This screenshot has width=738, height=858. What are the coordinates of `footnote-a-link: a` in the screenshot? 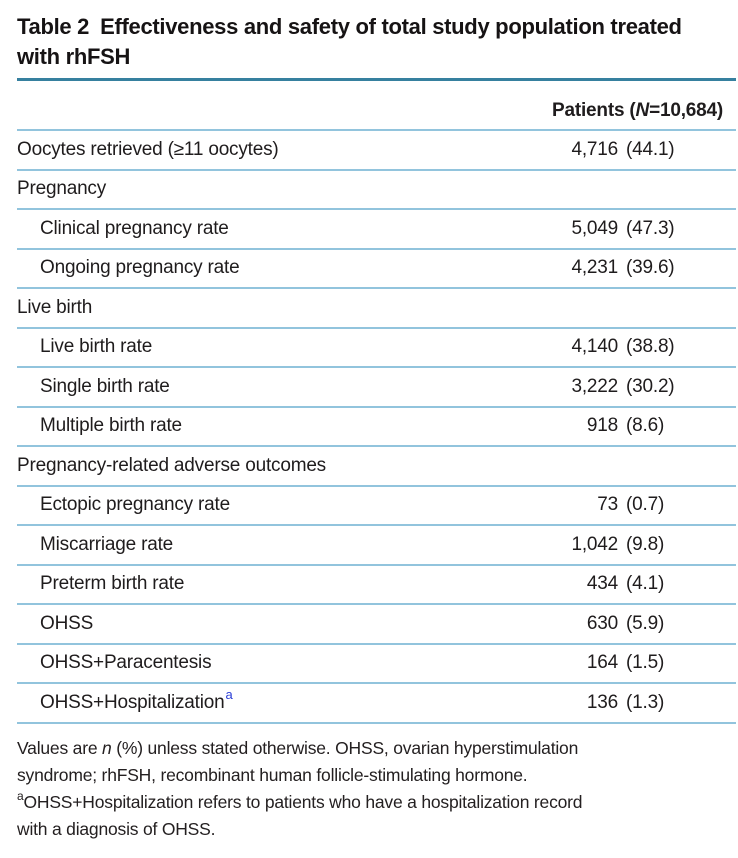 It's located at (229, 695).